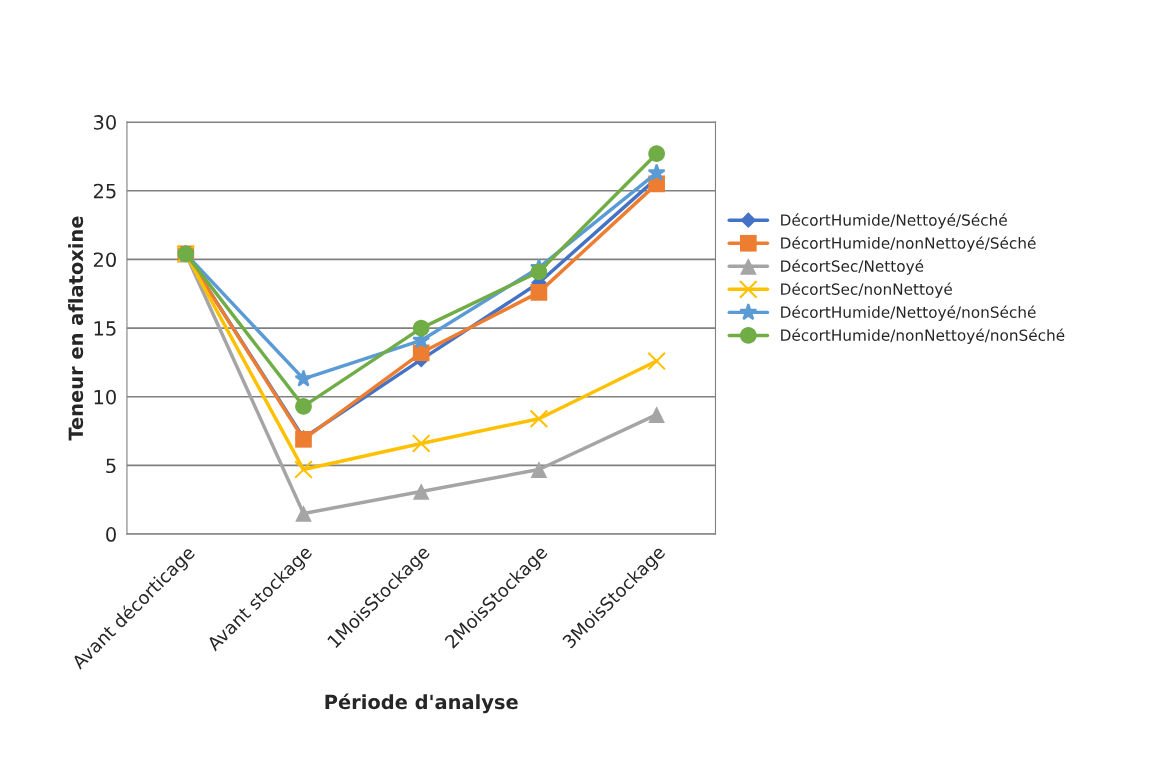 The image size is (1154, 763). What do you see at coordinates (908, 244) in the screenshot?
I see `legend-label: DécortHumide/nonNettoyé/Séché` at bounding box center [908, 244].